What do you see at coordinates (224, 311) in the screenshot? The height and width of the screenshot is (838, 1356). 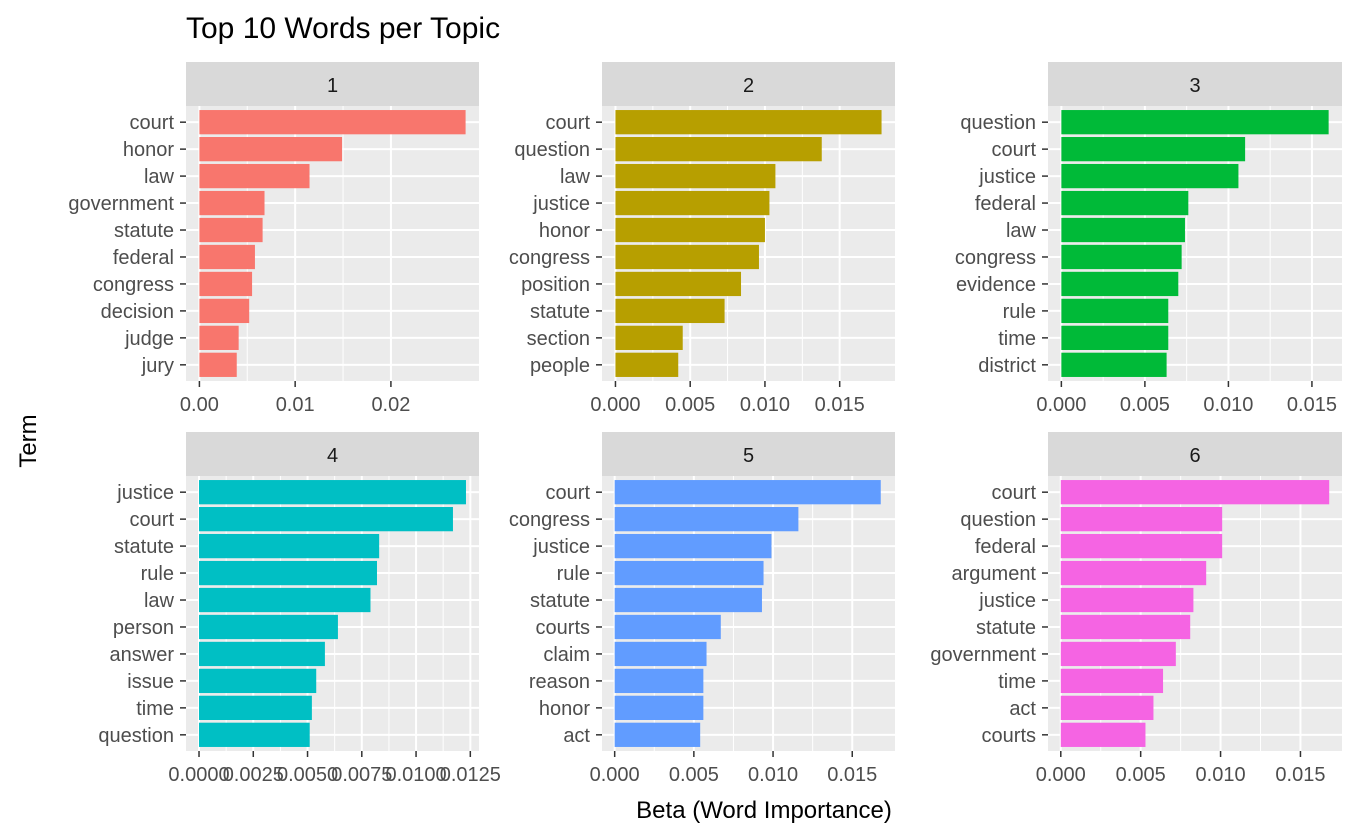 I see `bar-decision` at bounding box center [224, 311].